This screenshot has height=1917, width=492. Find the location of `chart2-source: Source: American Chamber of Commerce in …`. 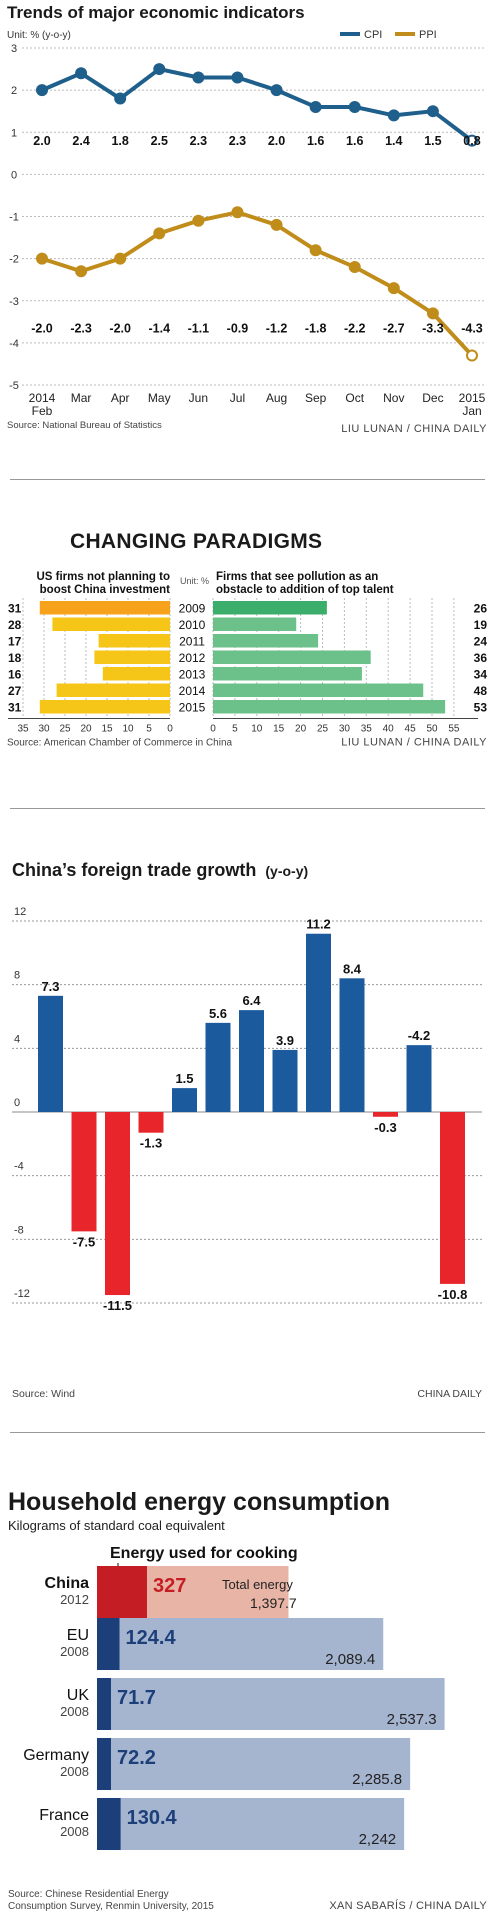

chart2-source: Source: American Chamber of Commerce in … is located at coordinates (120, 743).